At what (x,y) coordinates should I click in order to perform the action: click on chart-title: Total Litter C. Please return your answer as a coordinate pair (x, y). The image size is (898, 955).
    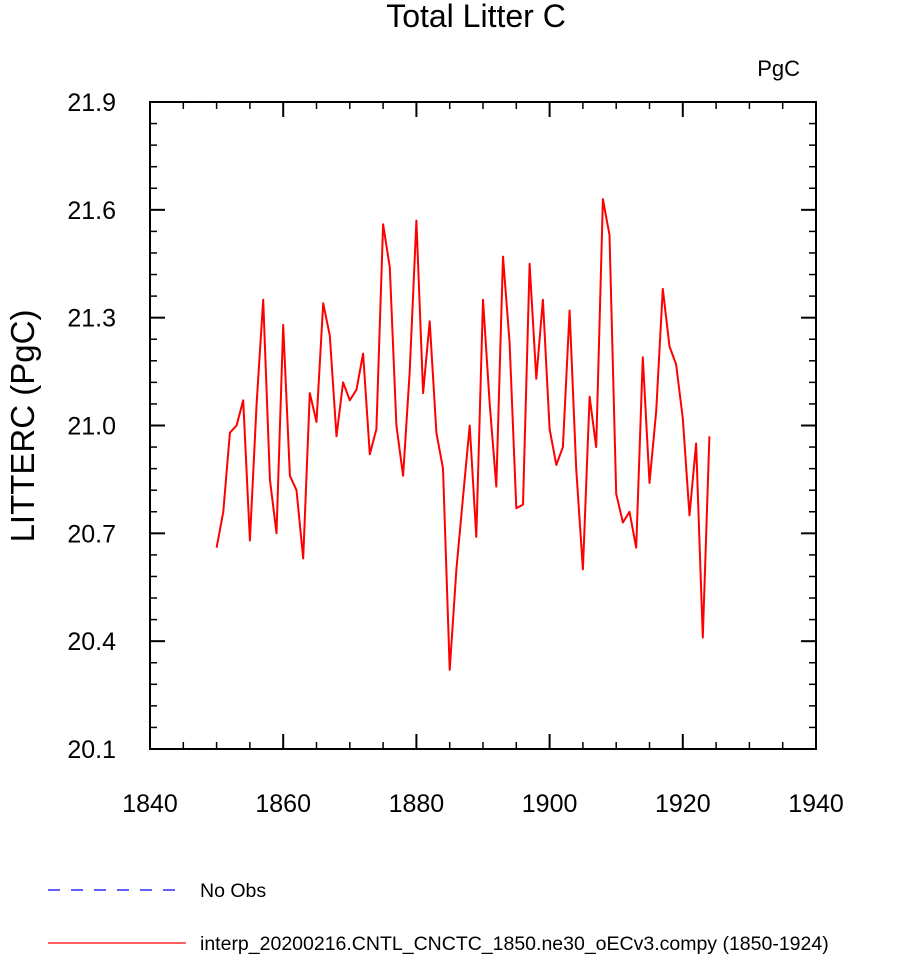
    Looking at the image, I should click on (476, 17).